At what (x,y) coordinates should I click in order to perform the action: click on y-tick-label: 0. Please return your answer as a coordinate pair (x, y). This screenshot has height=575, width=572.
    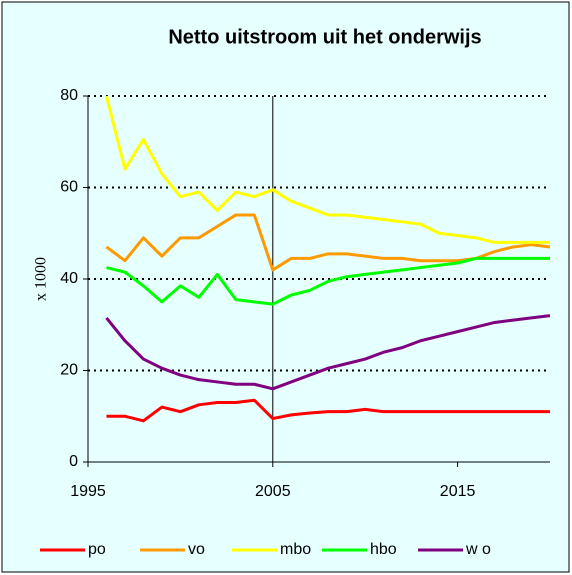
    Looking at the image, I should click on (73, 461).